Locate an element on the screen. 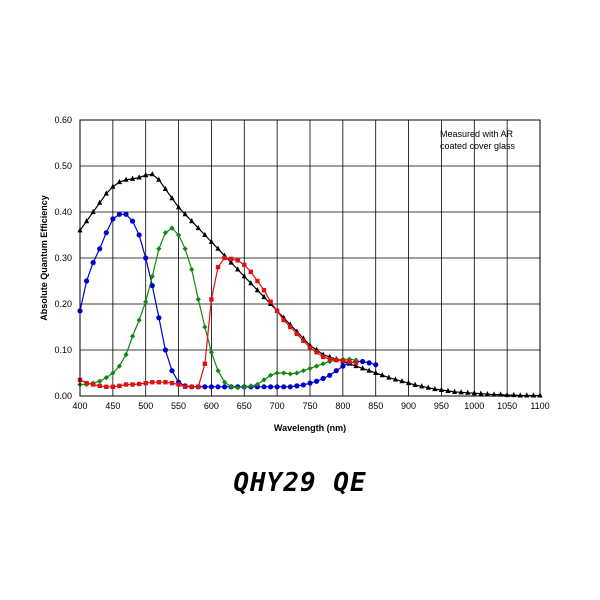 The width and height of the screenshot is (600, 600). y-axis-title: Absolute Quantum Efficiency is located at coordinates (44, 258).